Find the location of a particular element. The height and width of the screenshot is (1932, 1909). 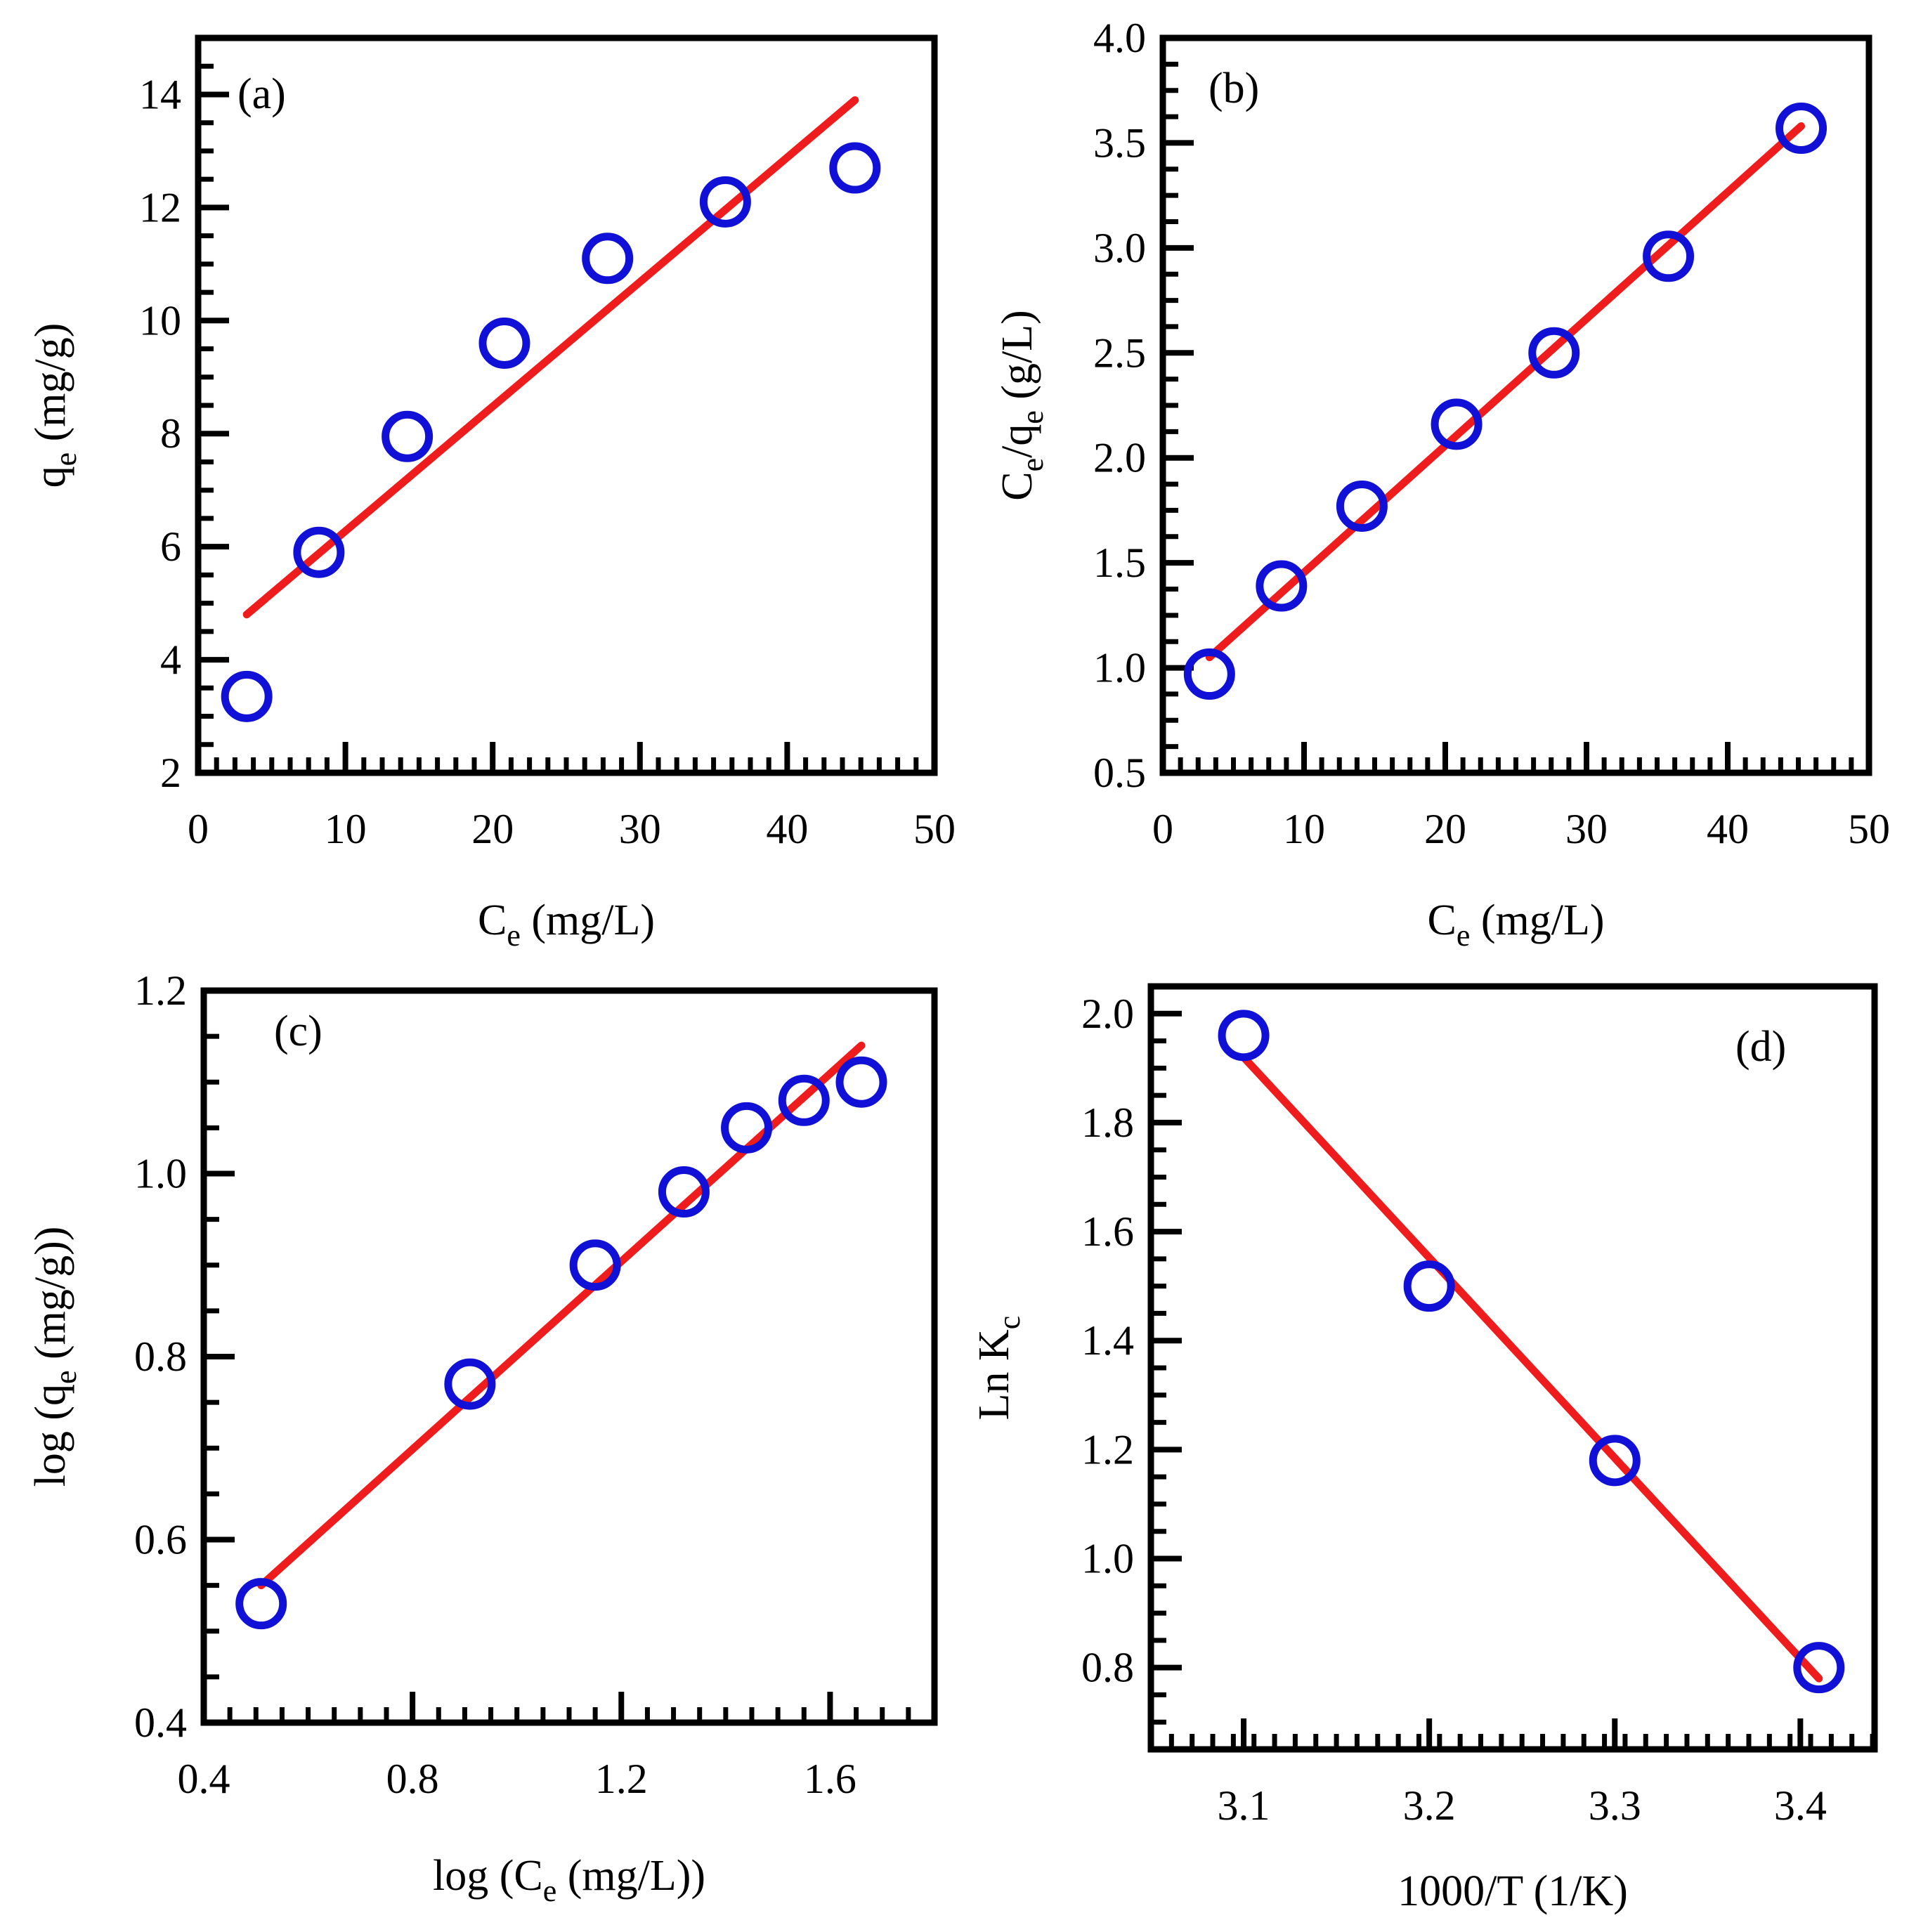

y-label-tail: (mg/g)) is located at coordinates (51, 1299).